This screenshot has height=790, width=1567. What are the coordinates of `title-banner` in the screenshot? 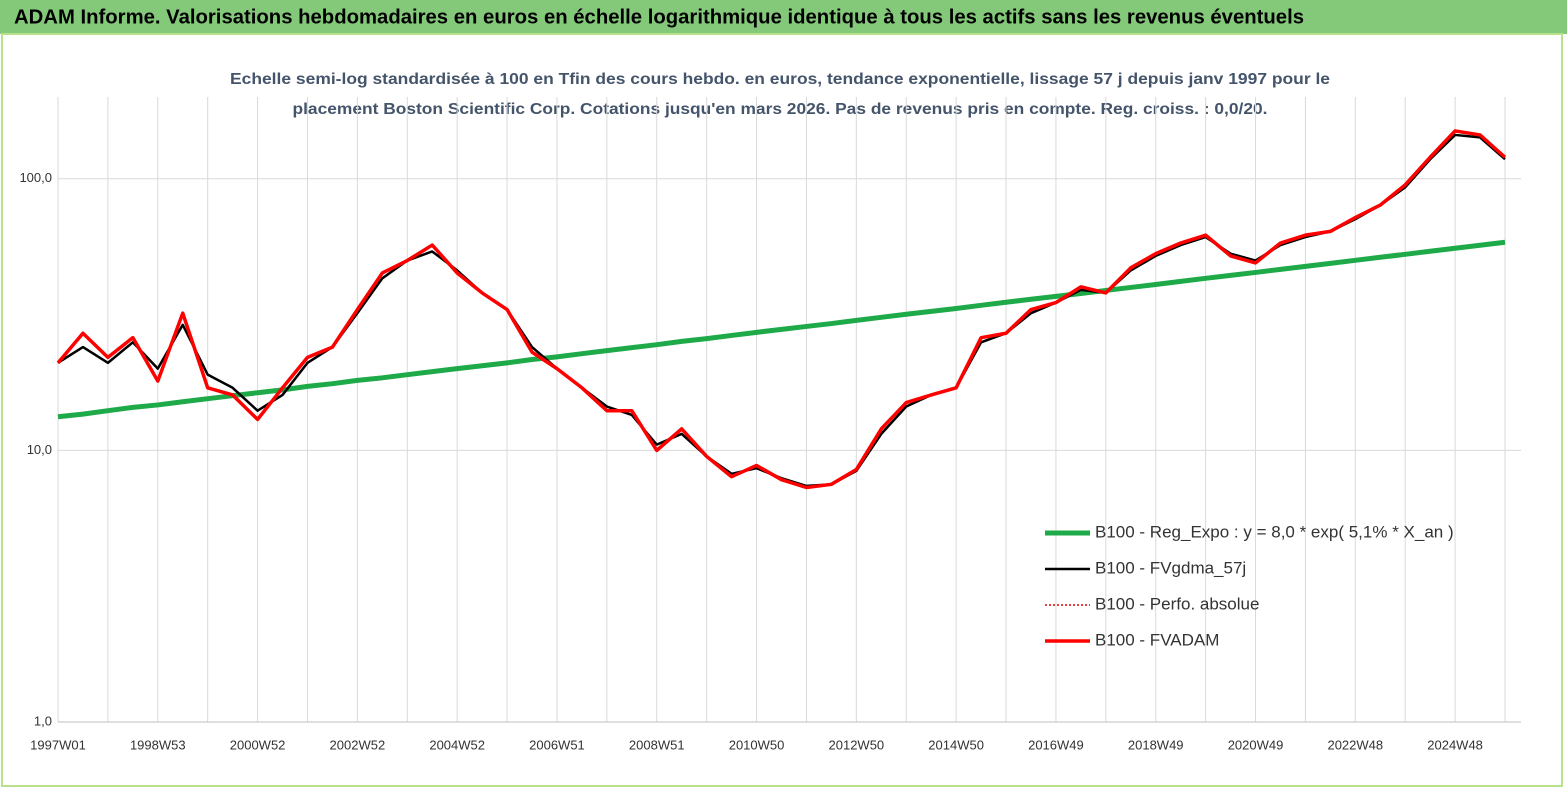 It's located at (783, 17).